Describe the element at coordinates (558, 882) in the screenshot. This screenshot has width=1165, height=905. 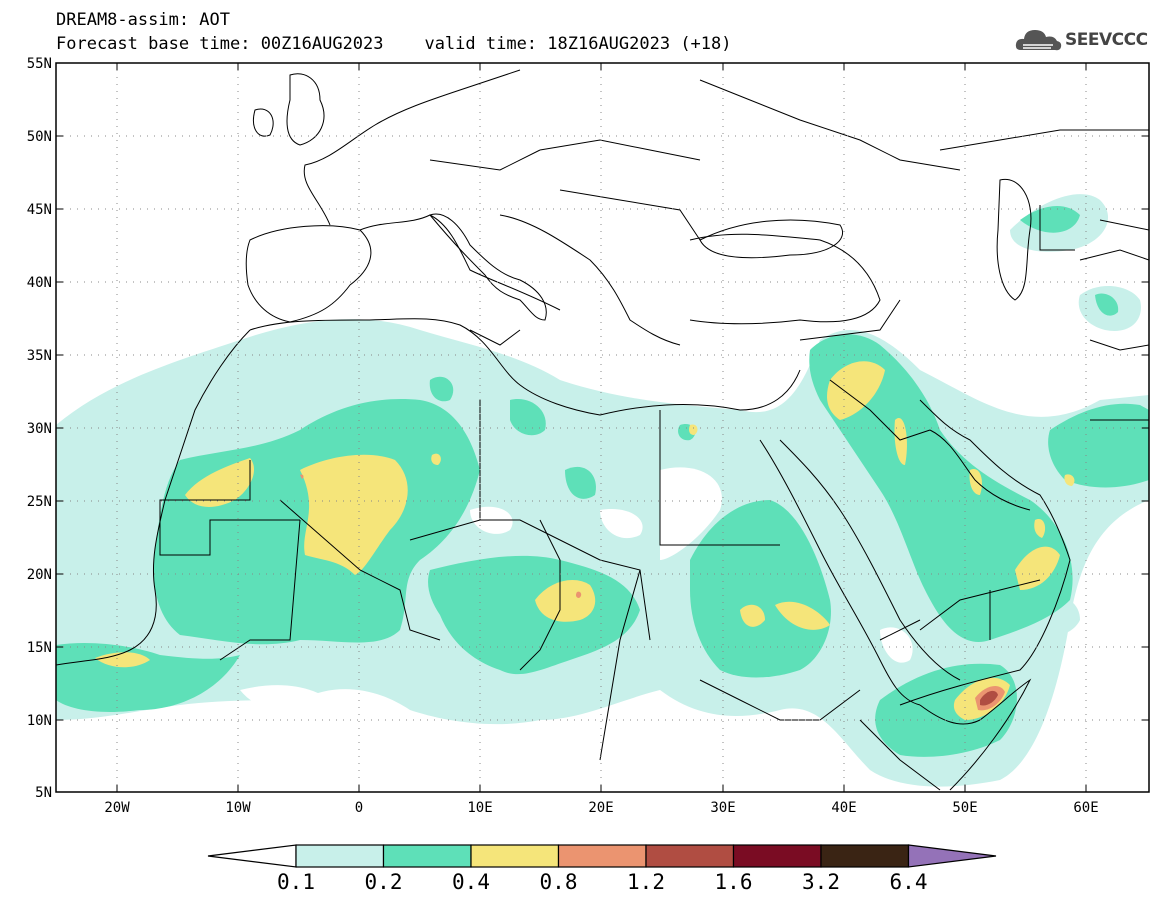
I see `colorbar-label: 0.8` at that location.